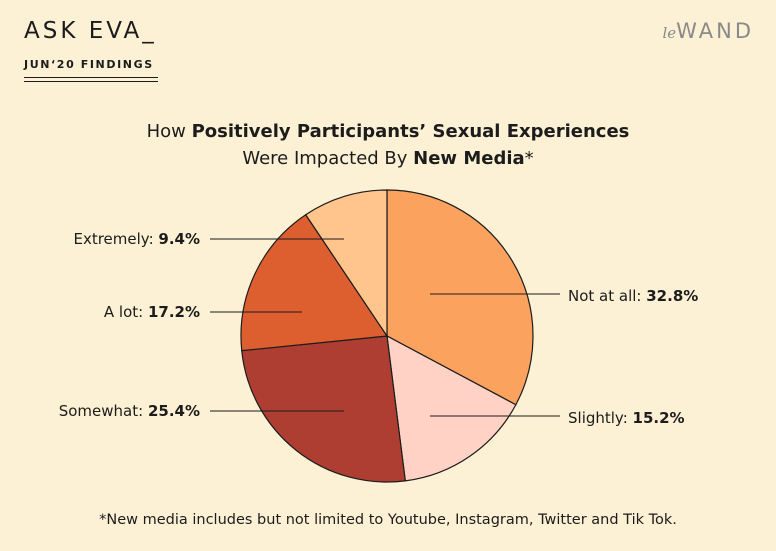 This screenshot has height=551, width=776. I want to click on slice-label-not-at-all: Not at all: 32.8%, so click(633, 296).